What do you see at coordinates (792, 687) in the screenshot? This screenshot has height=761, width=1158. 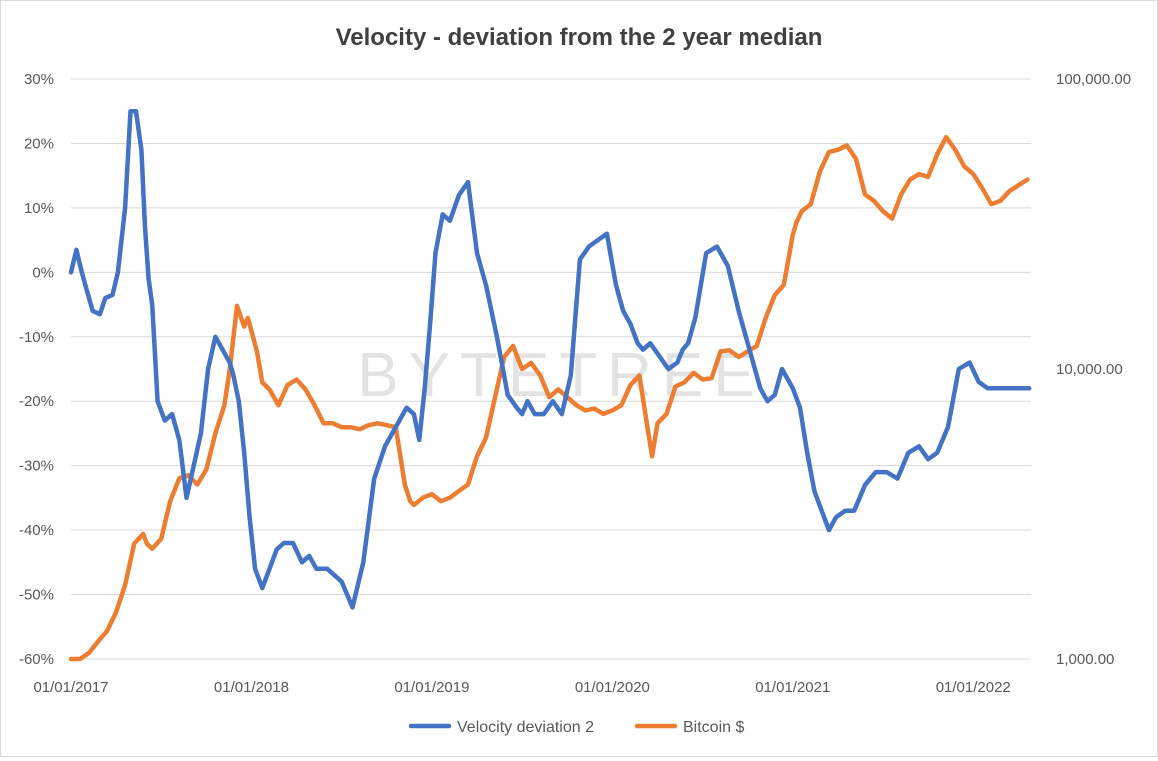 I see `x-tick-label: 01/01/2021` at bounding box center [792, 687].